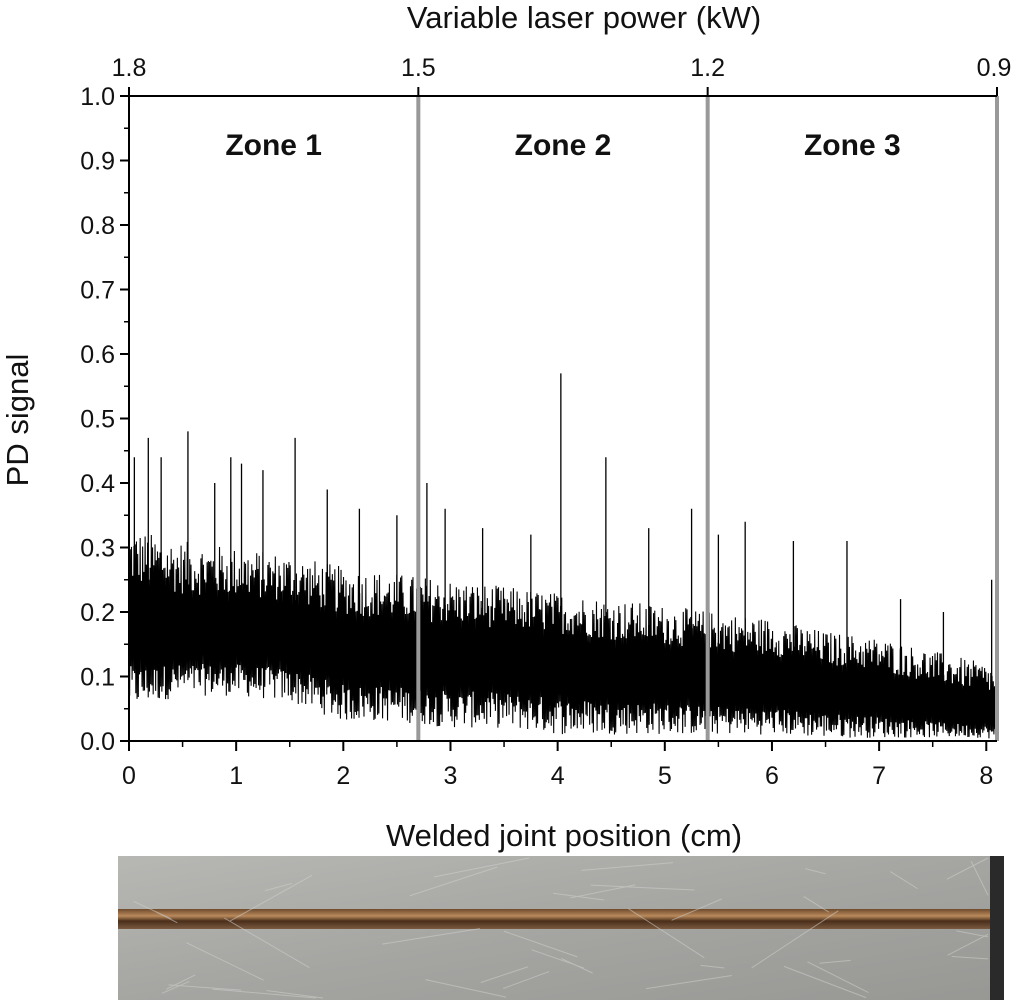 This screenshot has width=1016, height=1000. I want to click on y-tick-label: 0.8, so click(97, 226).